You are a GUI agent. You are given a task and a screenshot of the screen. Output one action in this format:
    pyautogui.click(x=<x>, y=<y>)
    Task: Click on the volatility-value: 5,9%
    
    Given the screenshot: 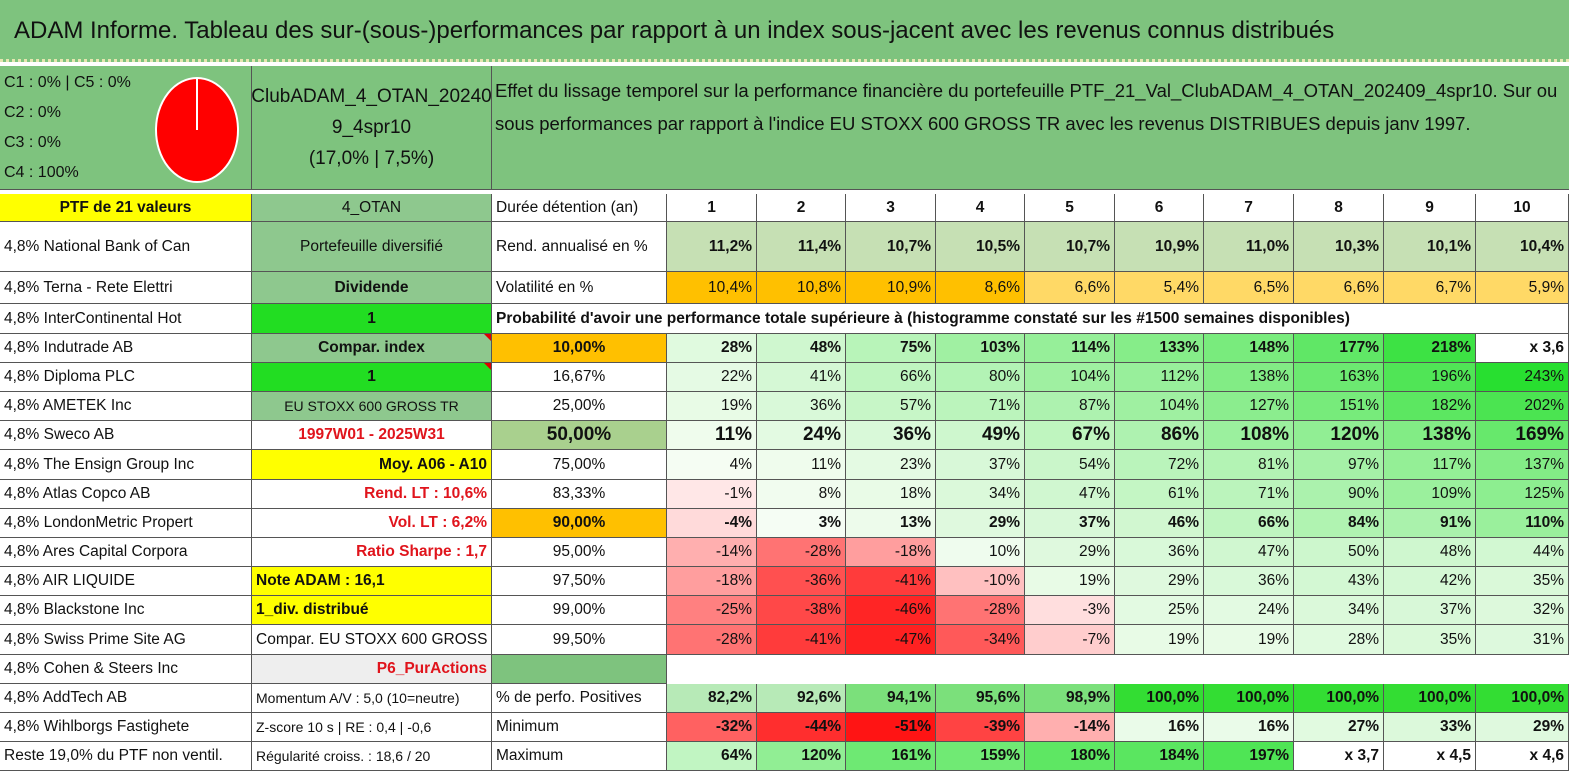 What is the action you would take?
    pyautogui.click(x=1522, y=288)
    